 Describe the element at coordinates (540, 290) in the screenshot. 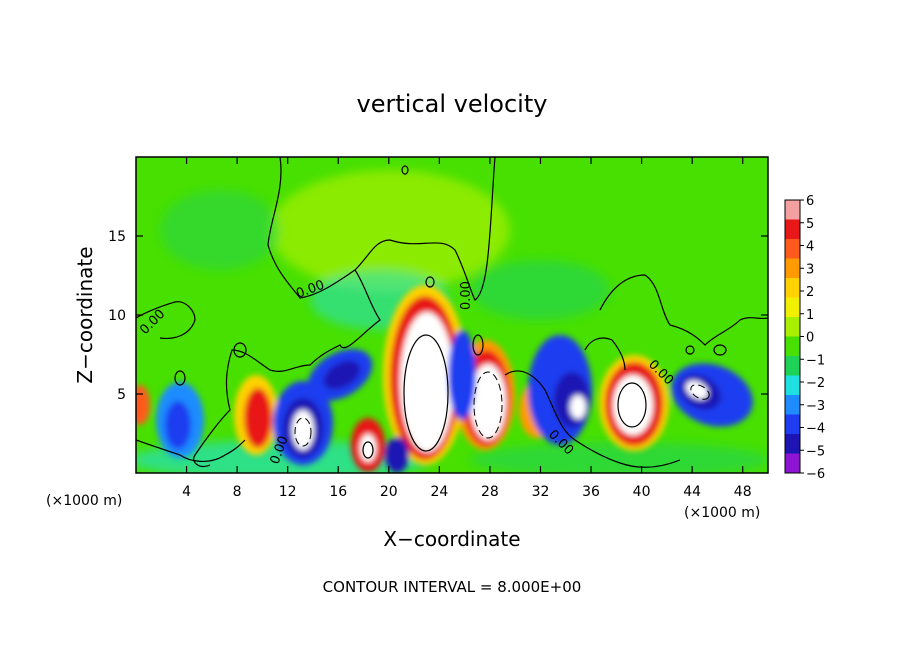

I see `right-cyan-region` at that location.